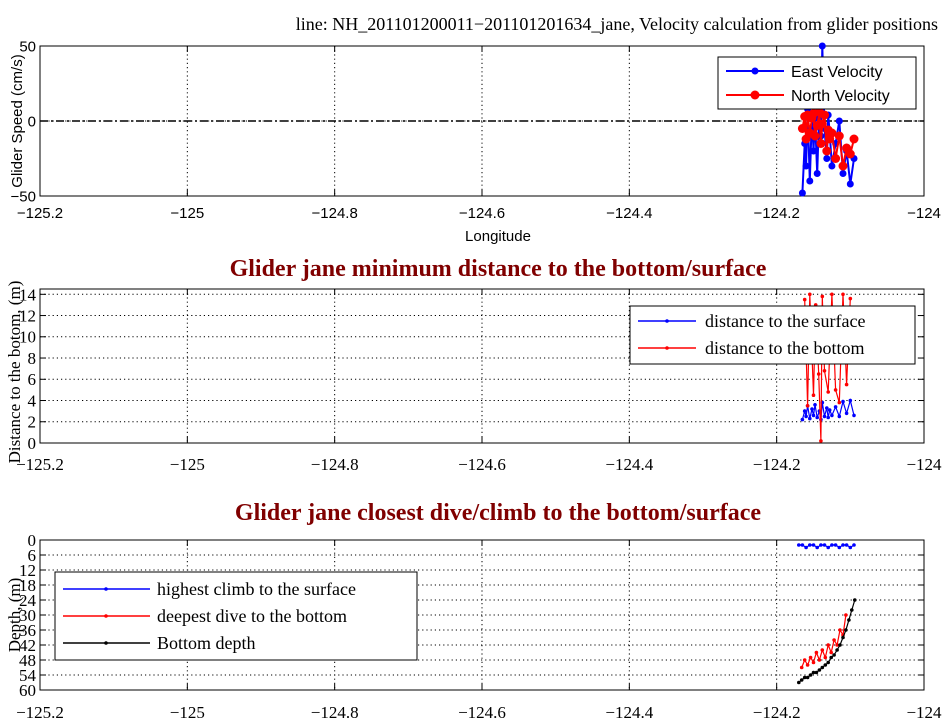 The height and width of the screenshot is (725, 950). Describe the element at coordinates (17, 120) in the screenshot. I see `velocity-y-axis-label: Glider Speed (cm/s)` at that location.